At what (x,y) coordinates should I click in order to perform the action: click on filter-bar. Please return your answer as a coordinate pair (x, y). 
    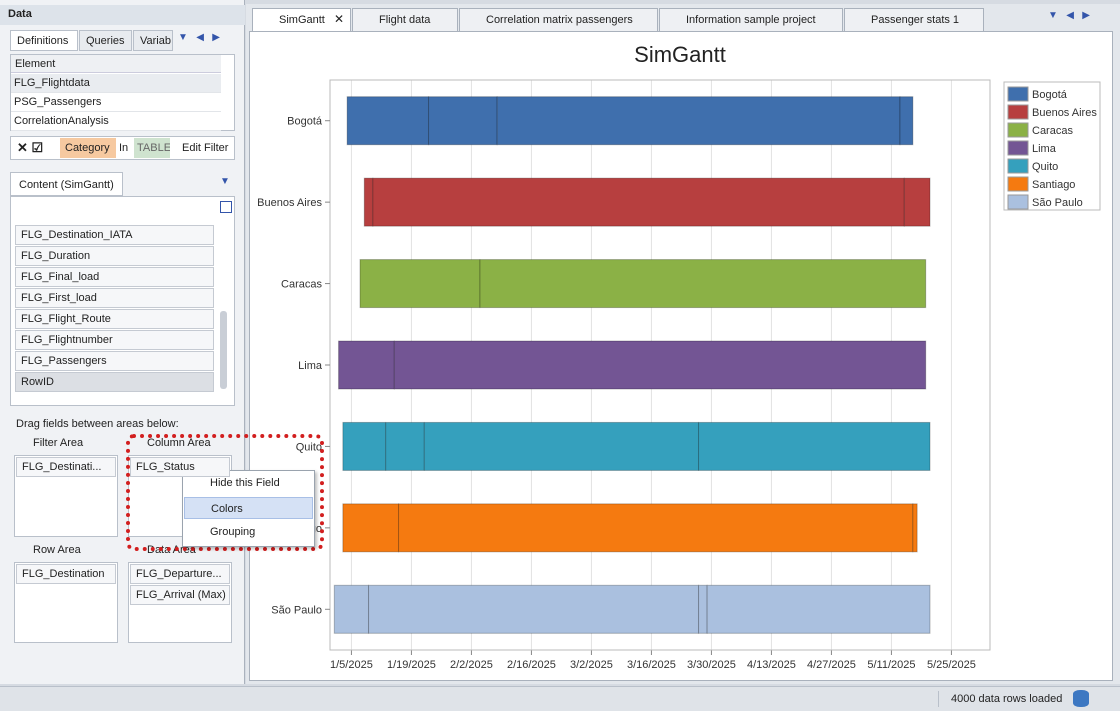
    Looking at the image, I should click on (122, 148).